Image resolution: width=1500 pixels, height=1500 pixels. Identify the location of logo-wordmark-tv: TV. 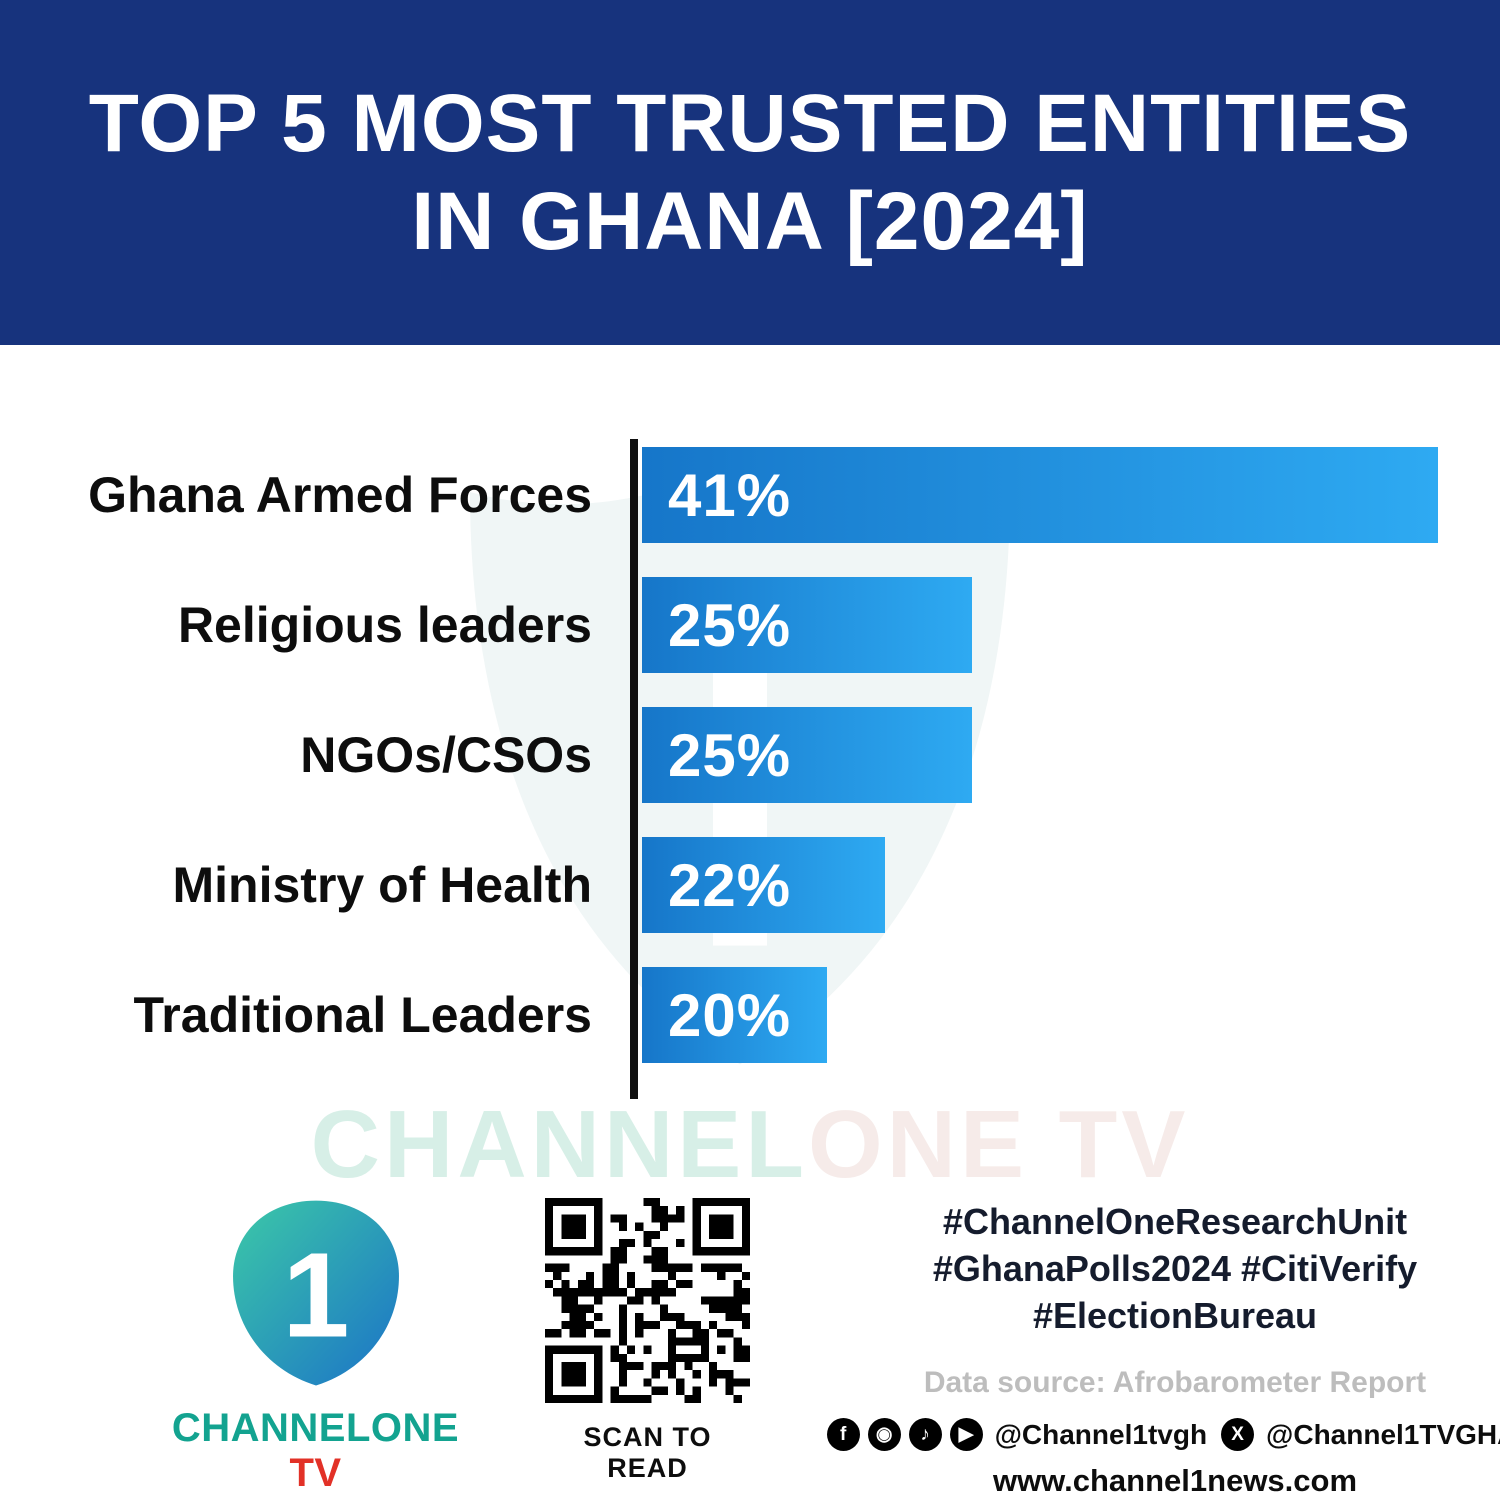
(315, 1473).